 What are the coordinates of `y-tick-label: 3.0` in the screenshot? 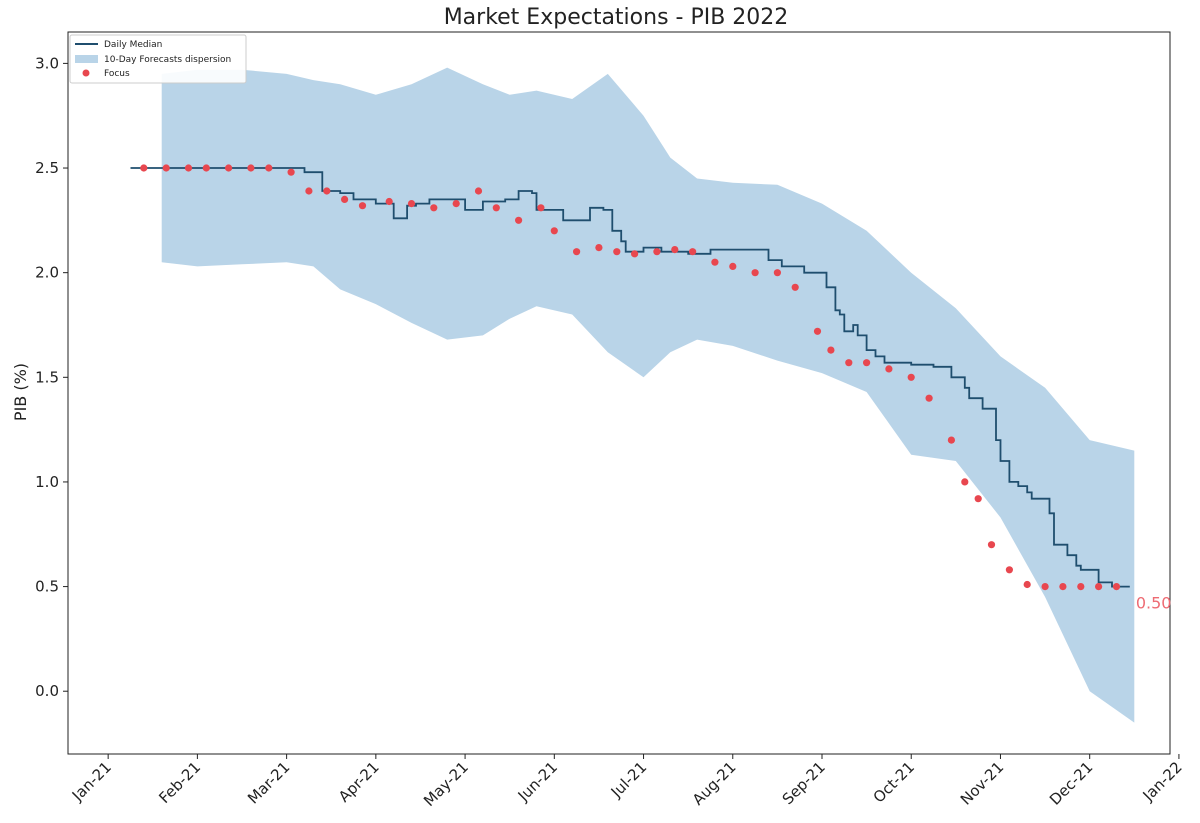 It's located at (47, 63).